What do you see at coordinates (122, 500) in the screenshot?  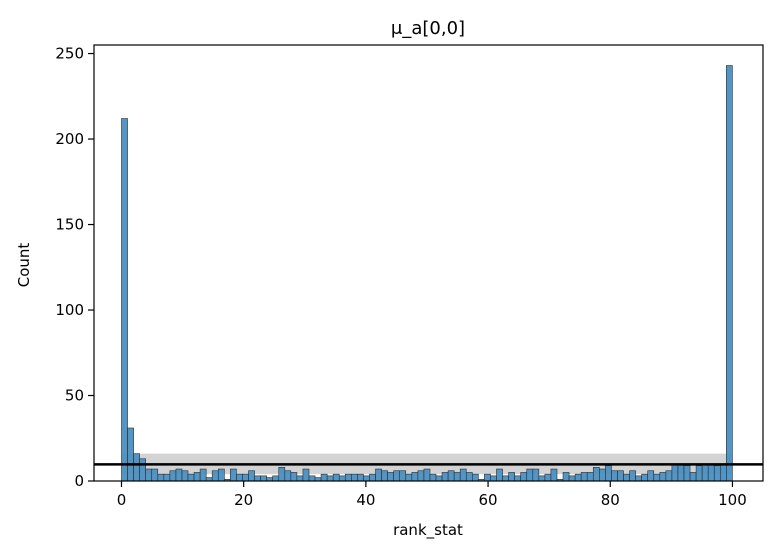 I see `x-tick-label: 0` at bounding box center [122, 500].